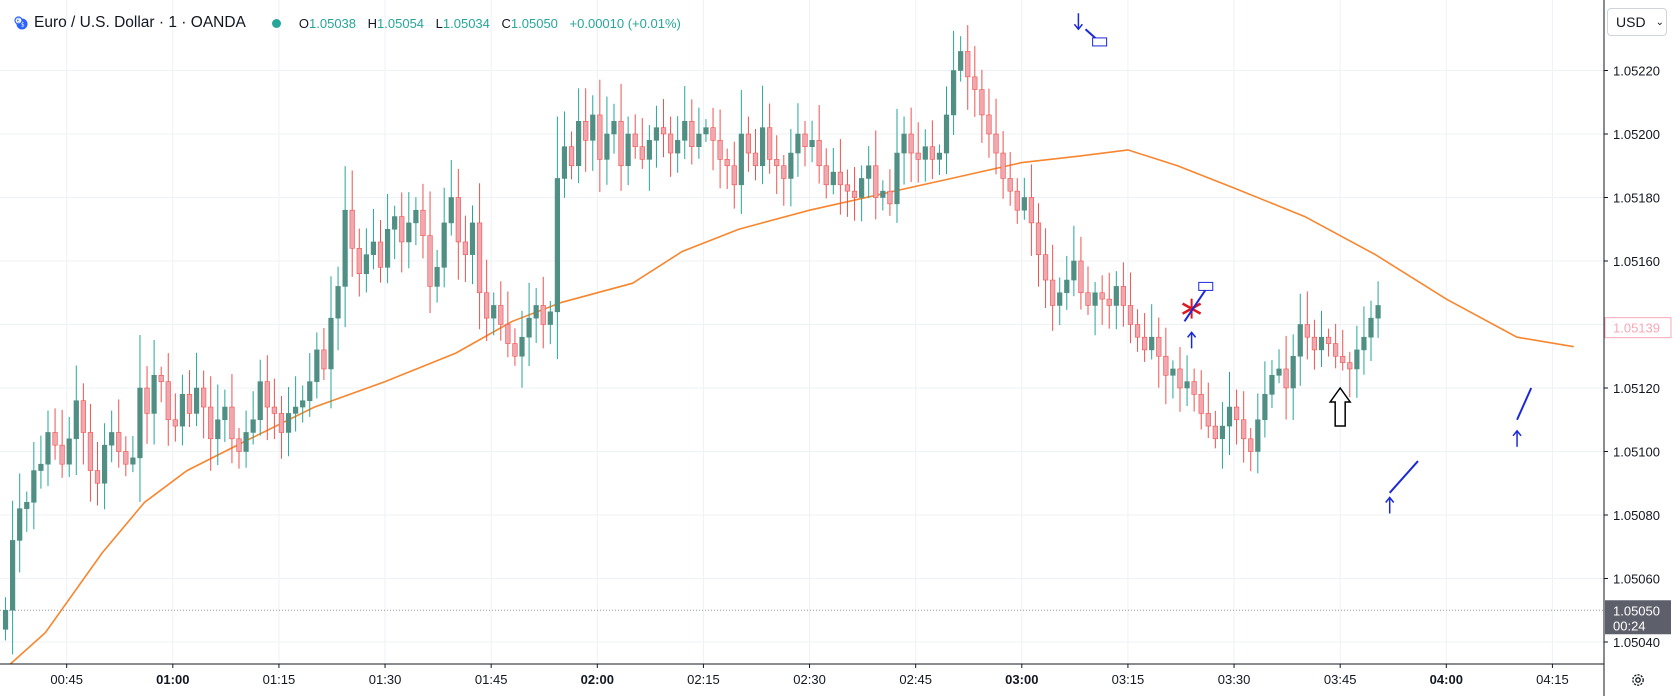  I want to click on symbol-title: Euro / U.S. Dollar · 1 · OANDA, so click(140, 22).